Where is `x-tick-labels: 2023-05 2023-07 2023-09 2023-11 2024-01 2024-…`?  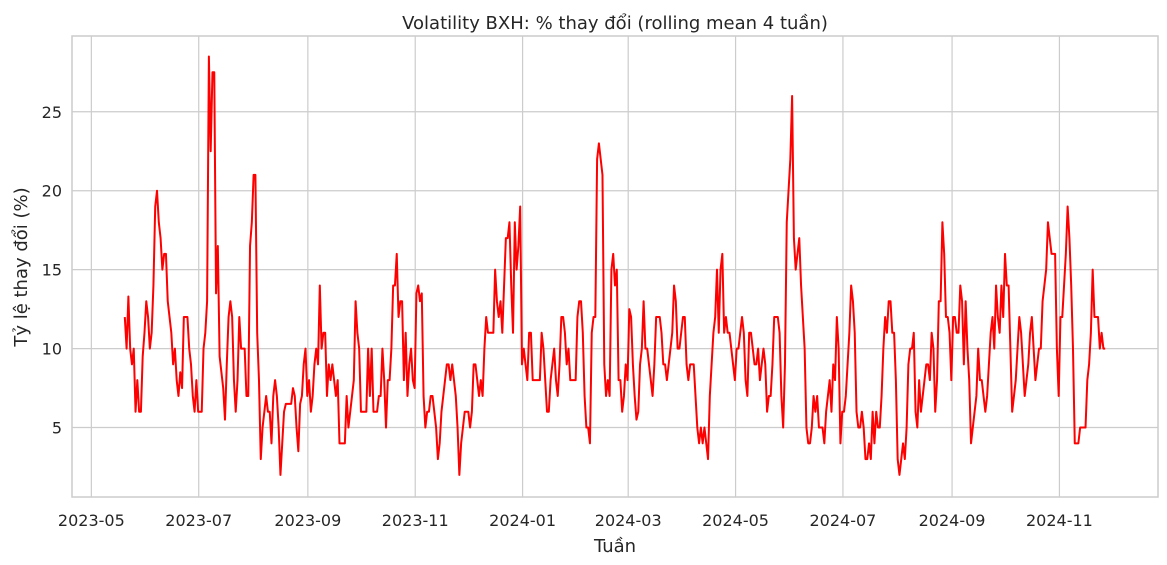
x-tick-labels: 2023-05 2023-07 2023-09 2023-11 2024-01 2024-… is located at coordinates (575, 520).